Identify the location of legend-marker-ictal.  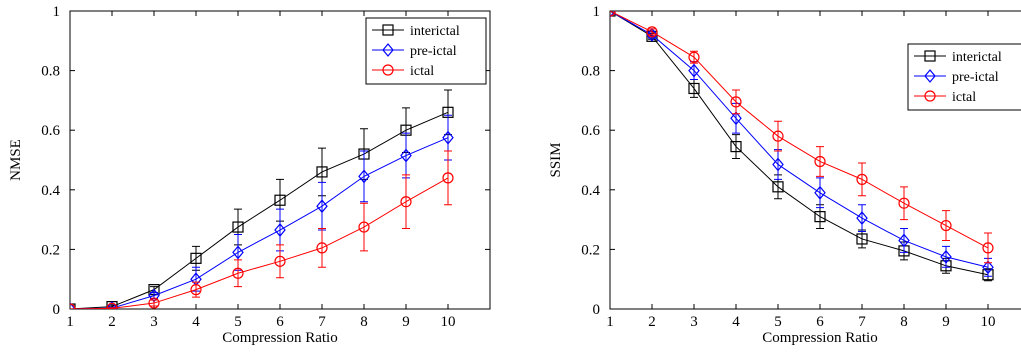
(388, 70).